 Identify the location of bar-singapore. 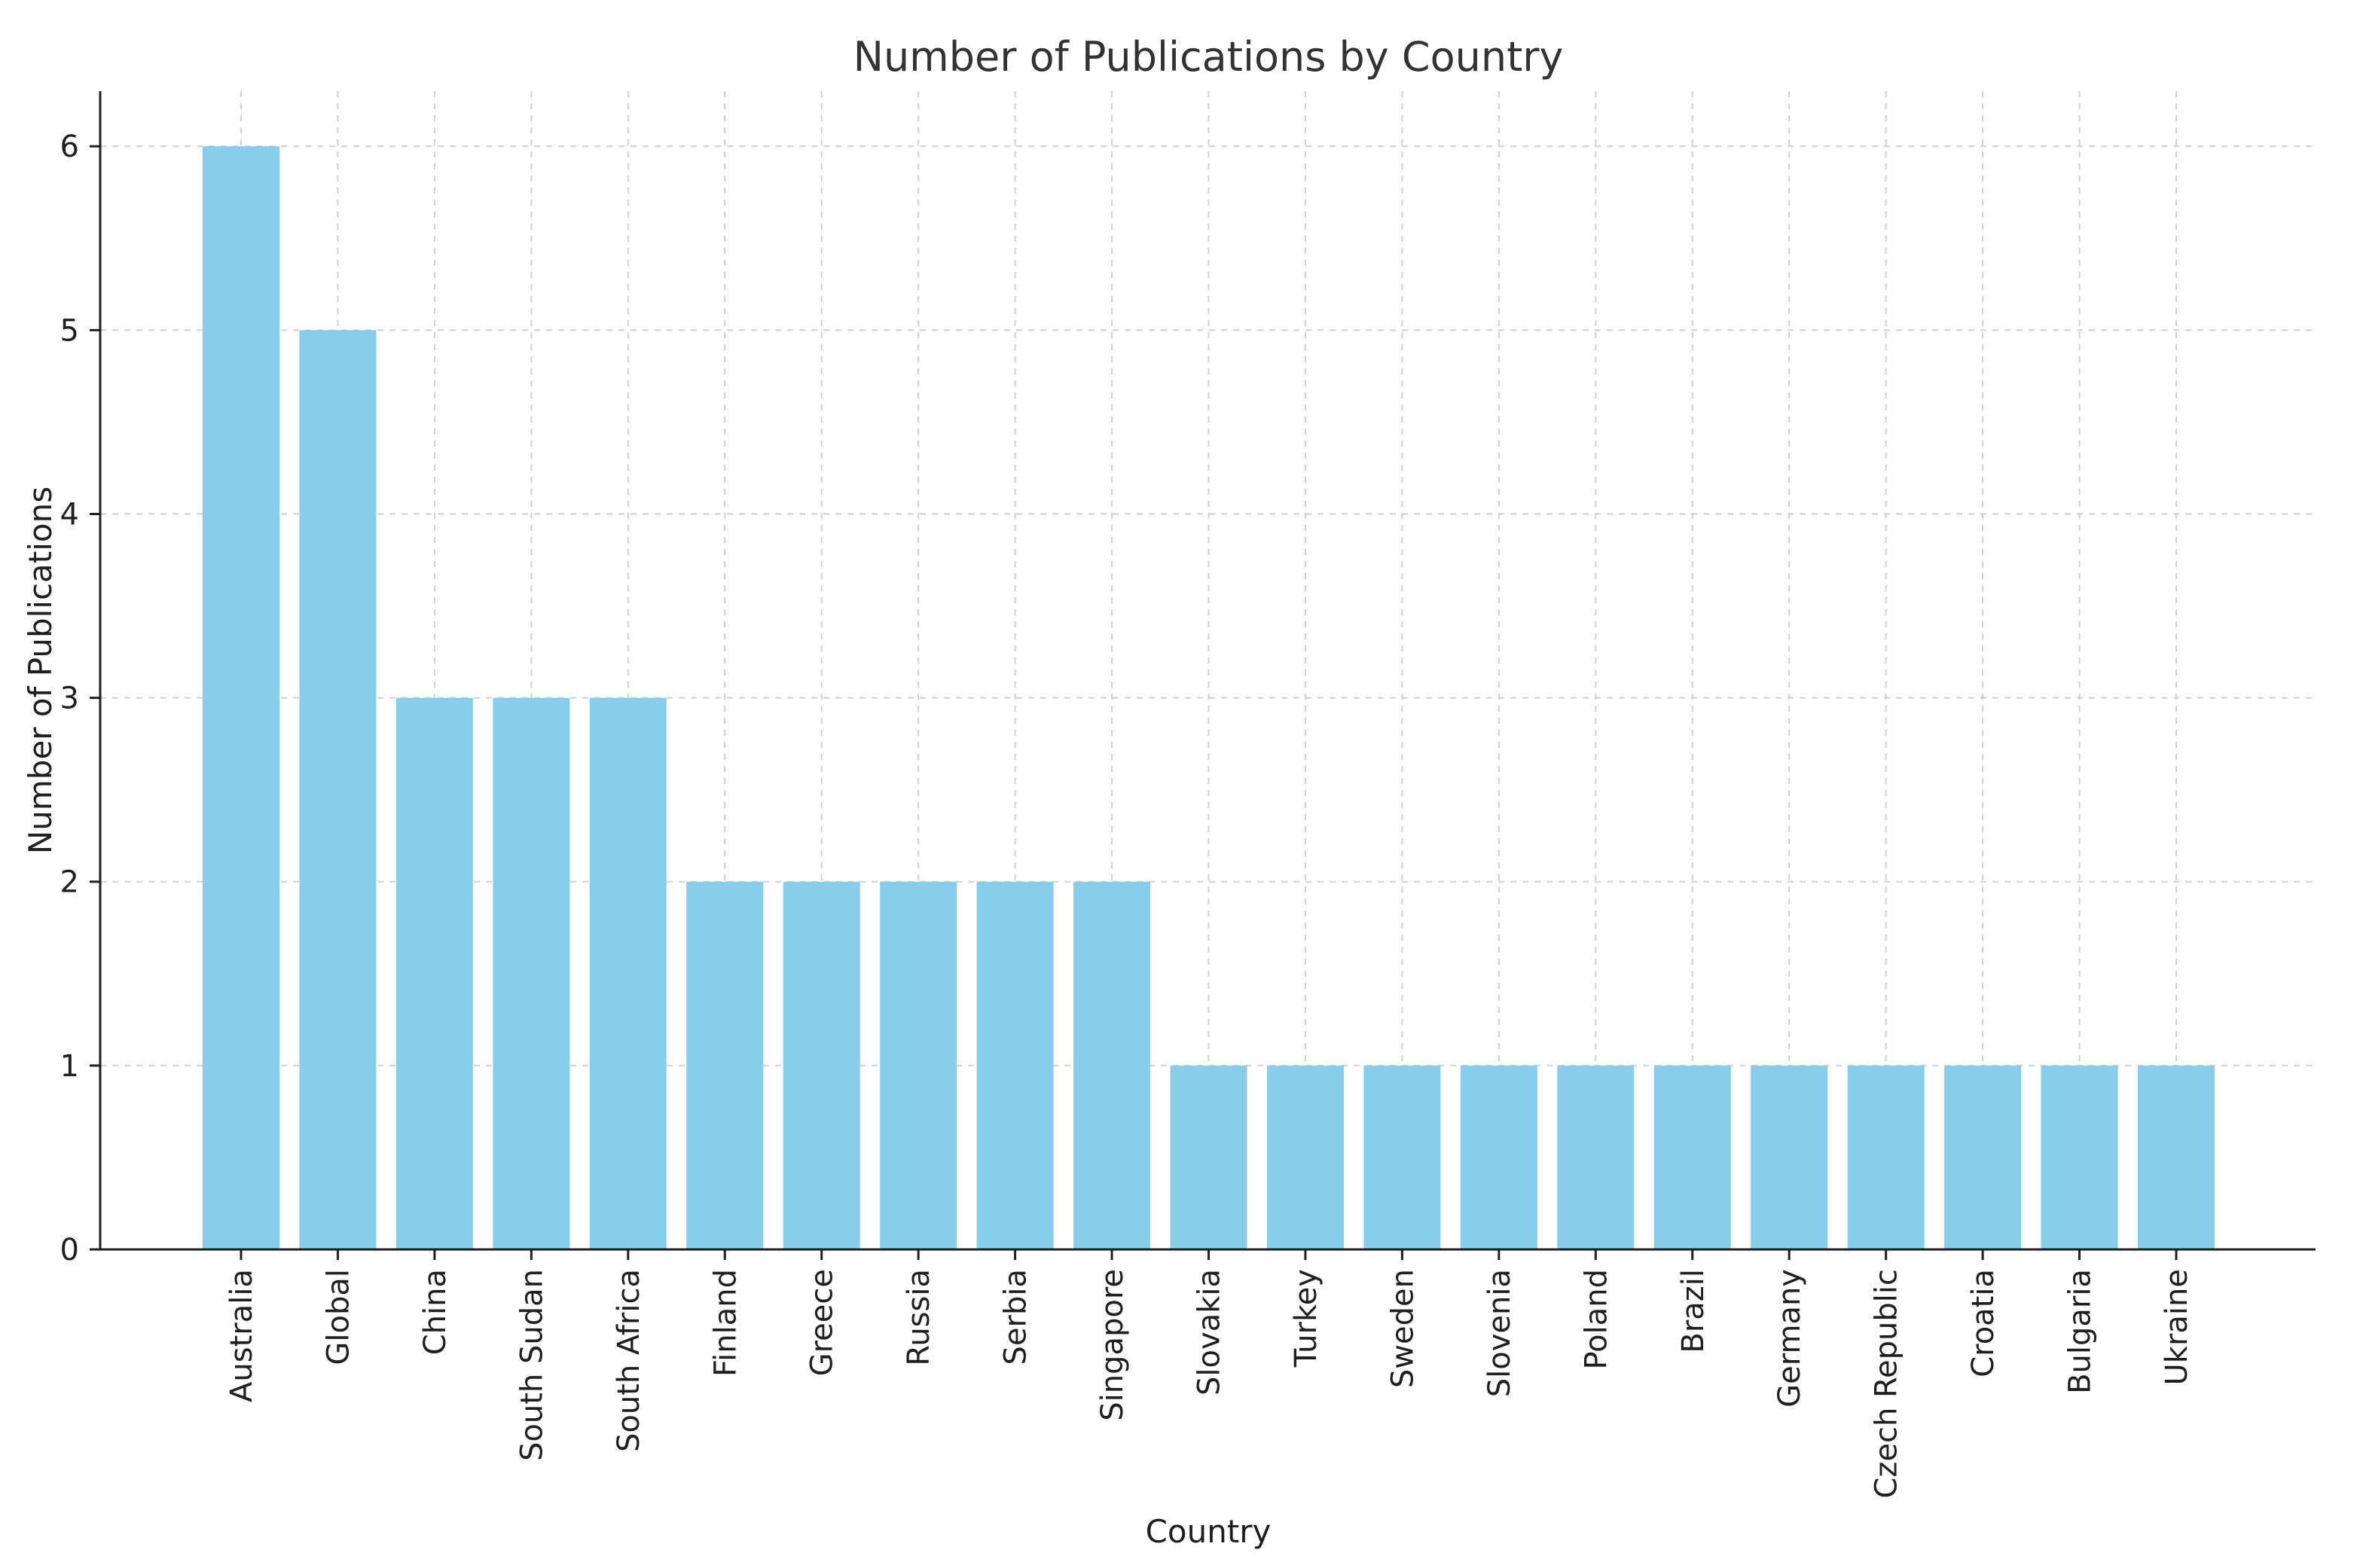
(1112, 1065).